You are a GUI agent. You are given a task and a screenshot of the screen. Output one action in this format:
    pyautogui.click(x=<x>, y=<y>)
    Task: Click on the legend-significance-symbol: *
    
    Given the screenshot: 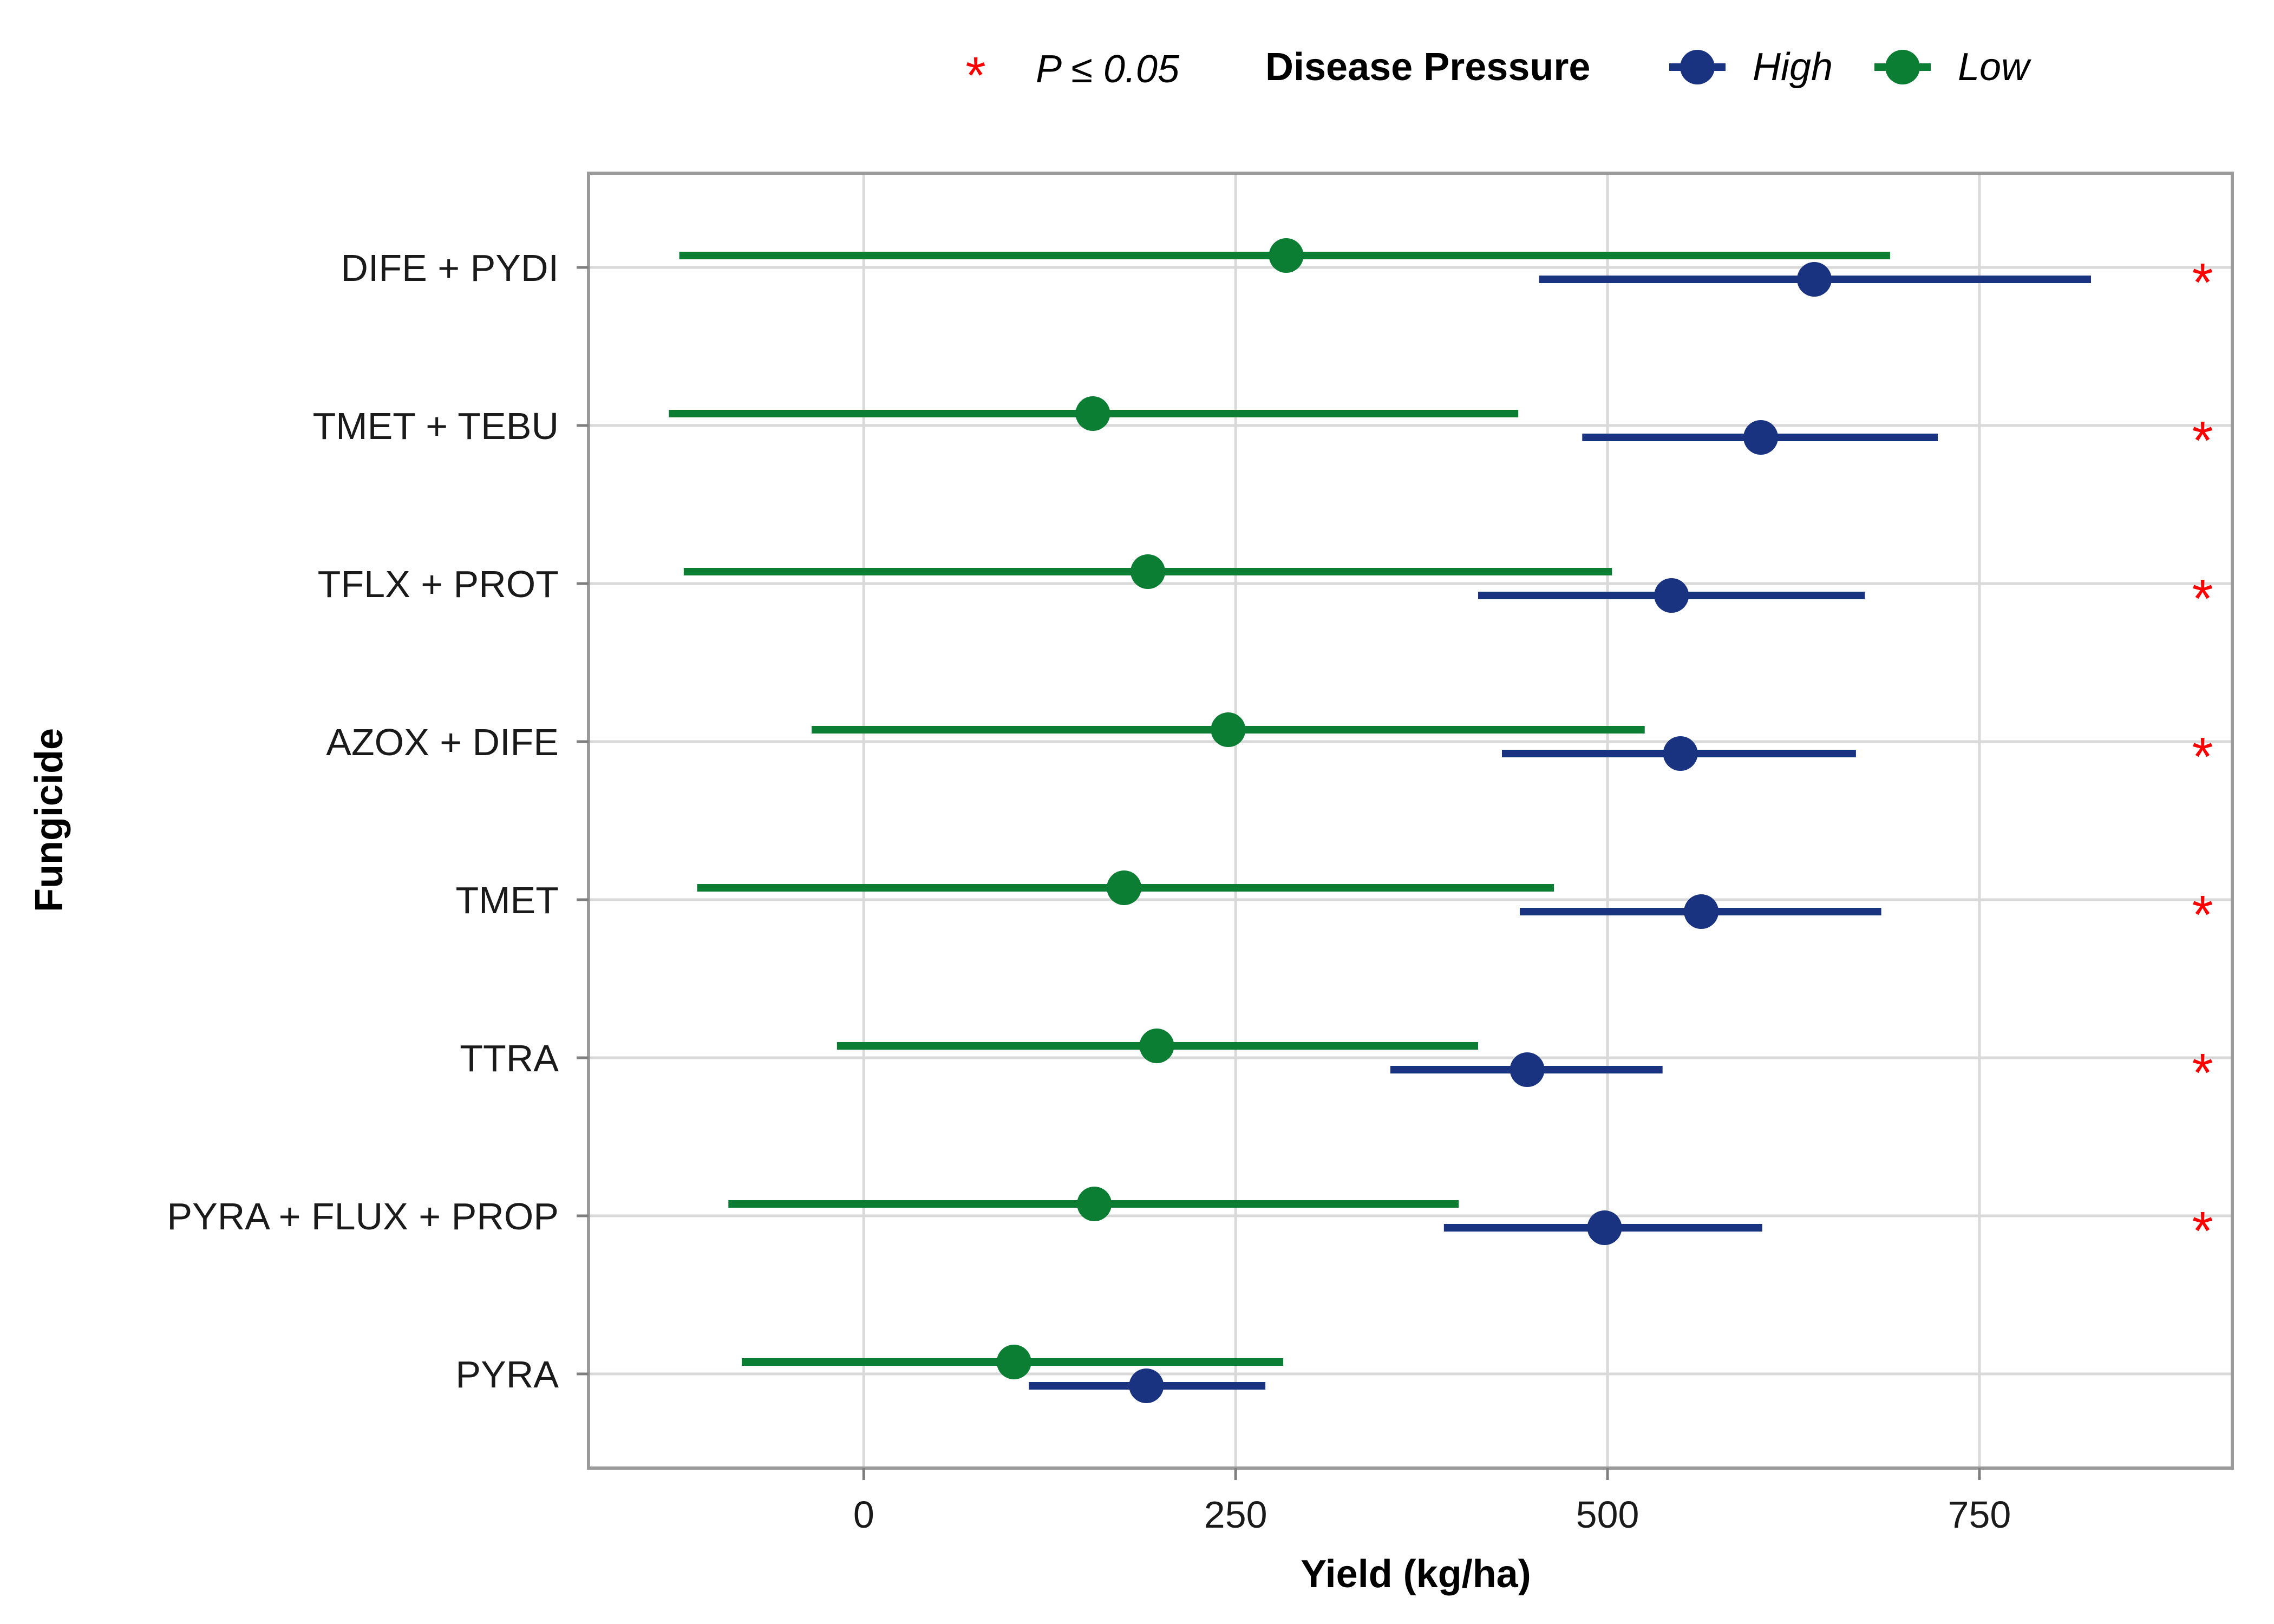 What is the action you would take?
    pyautogui.click(x=975, y=76)
    